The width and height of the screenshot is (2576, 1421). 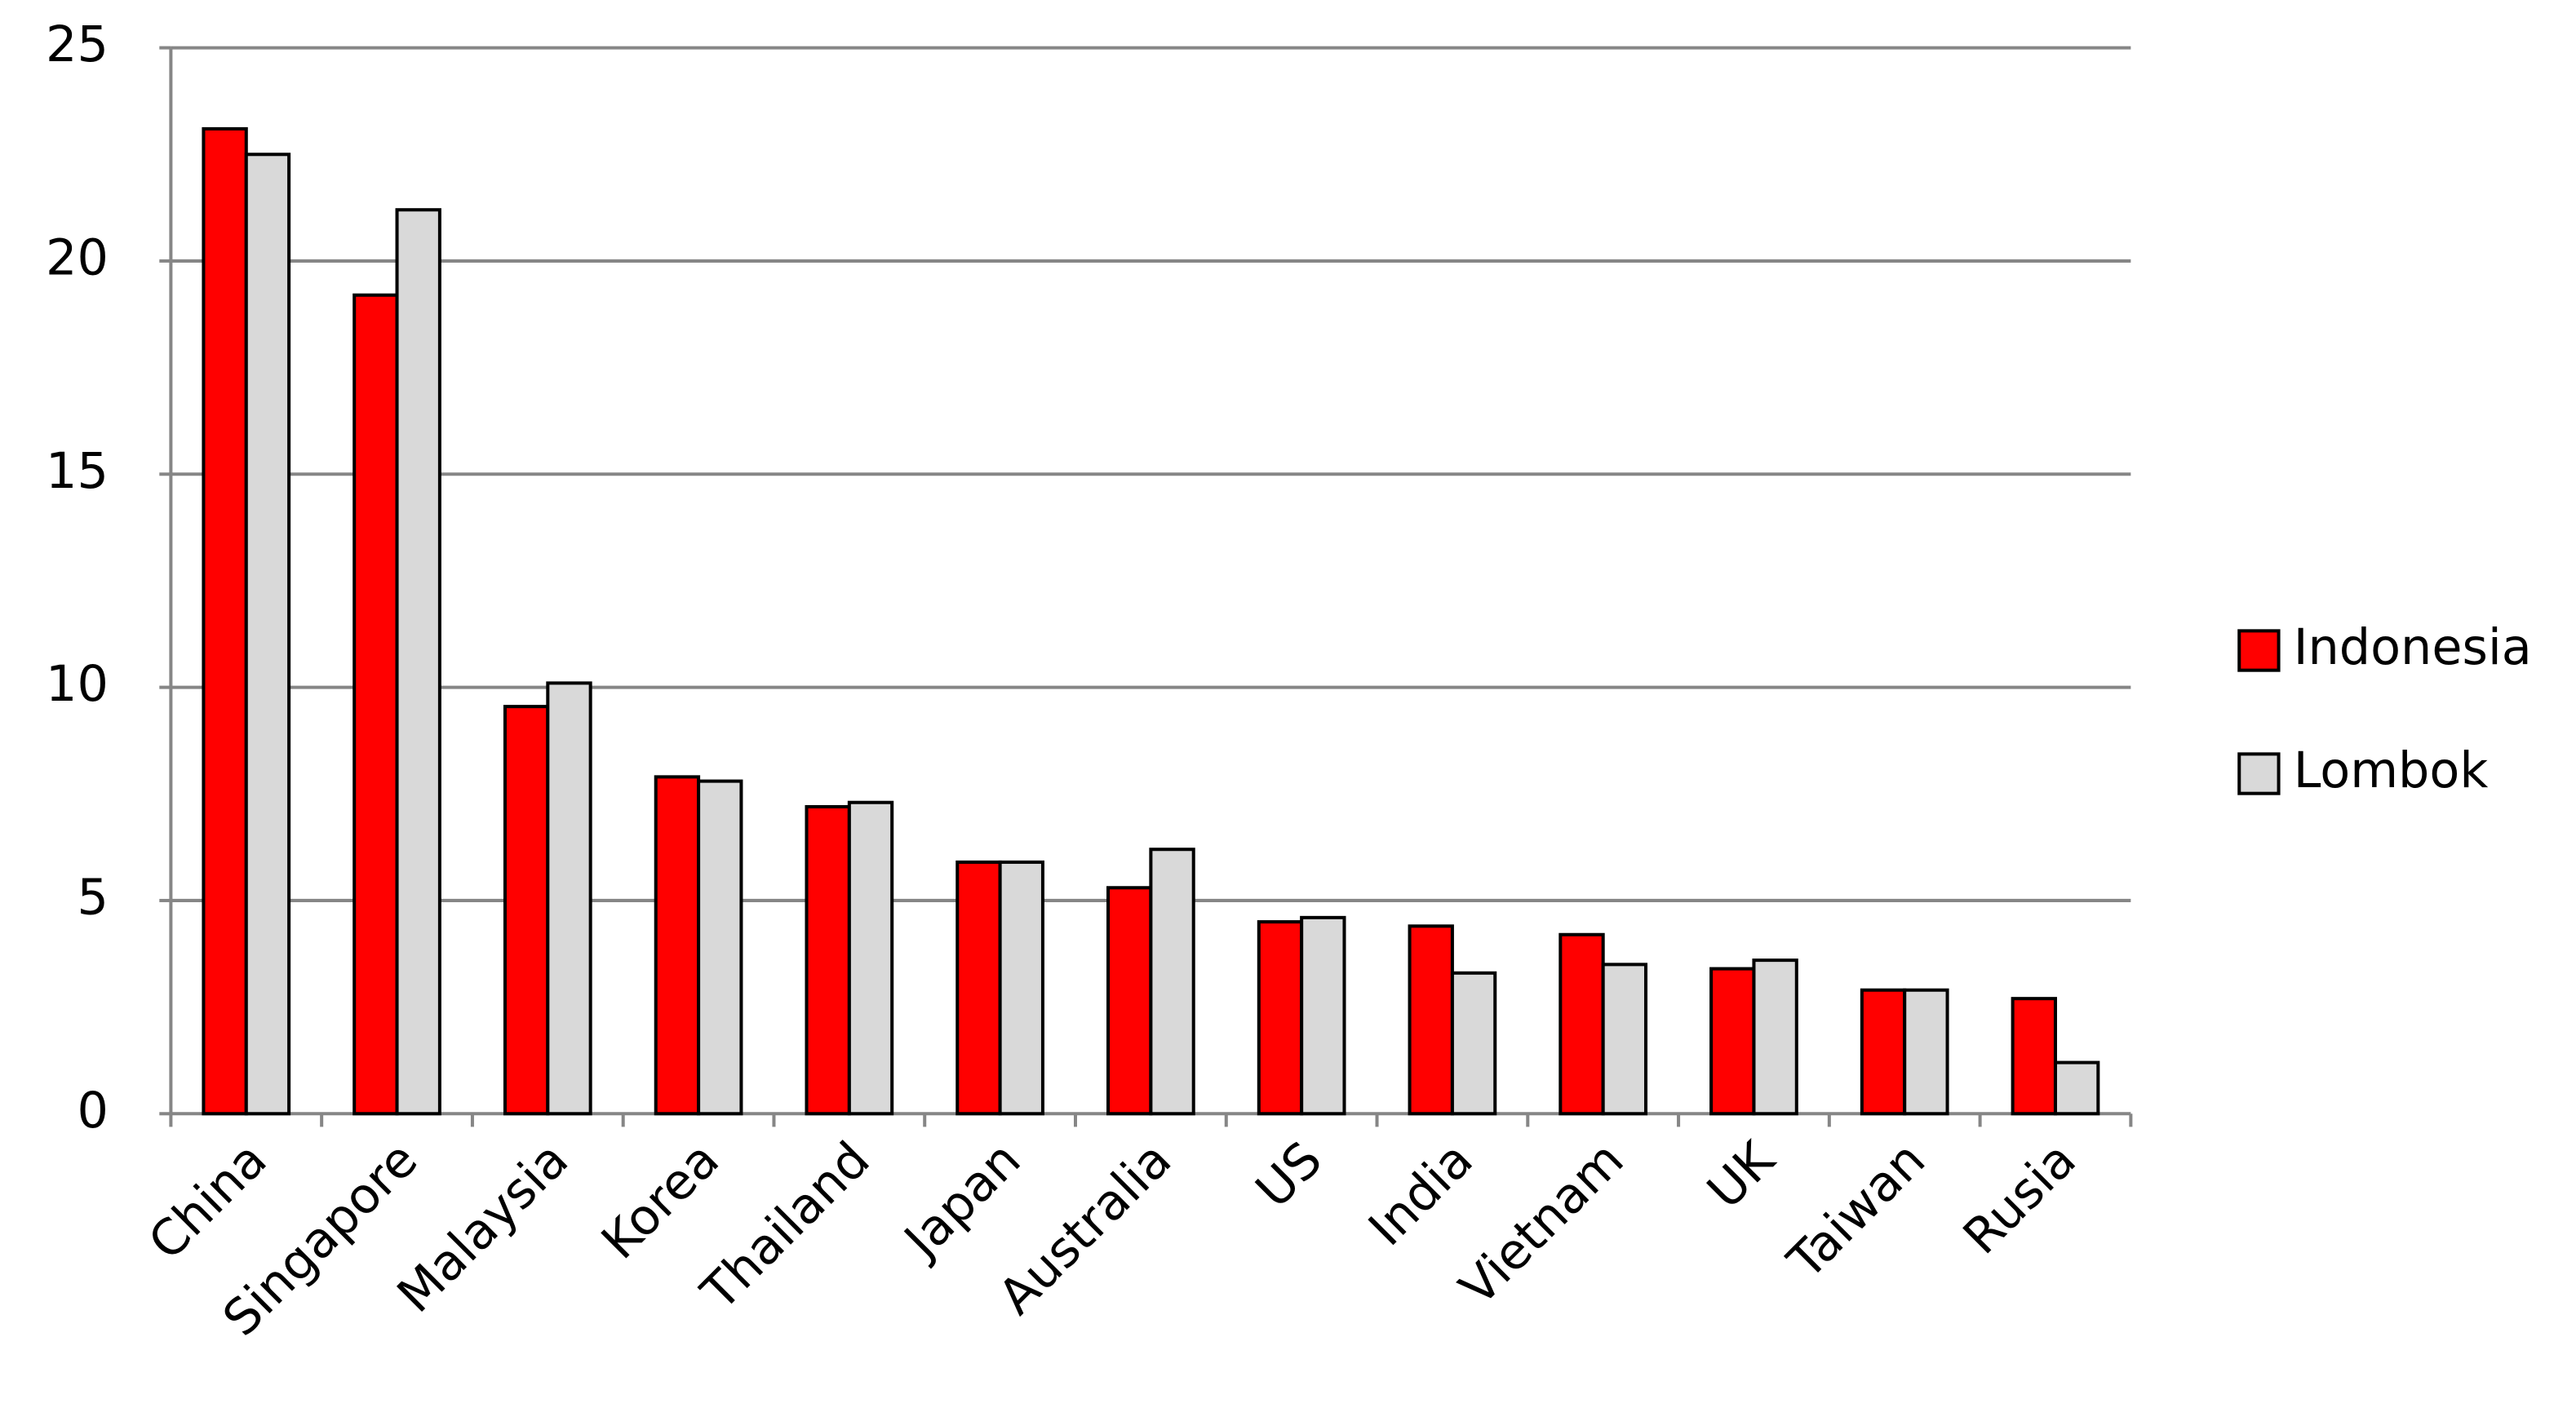 What do you see at coordinates (962, 1201) in the screenshot?
I see `x-tick-label: Japan` at bounding box center [962, 1201].